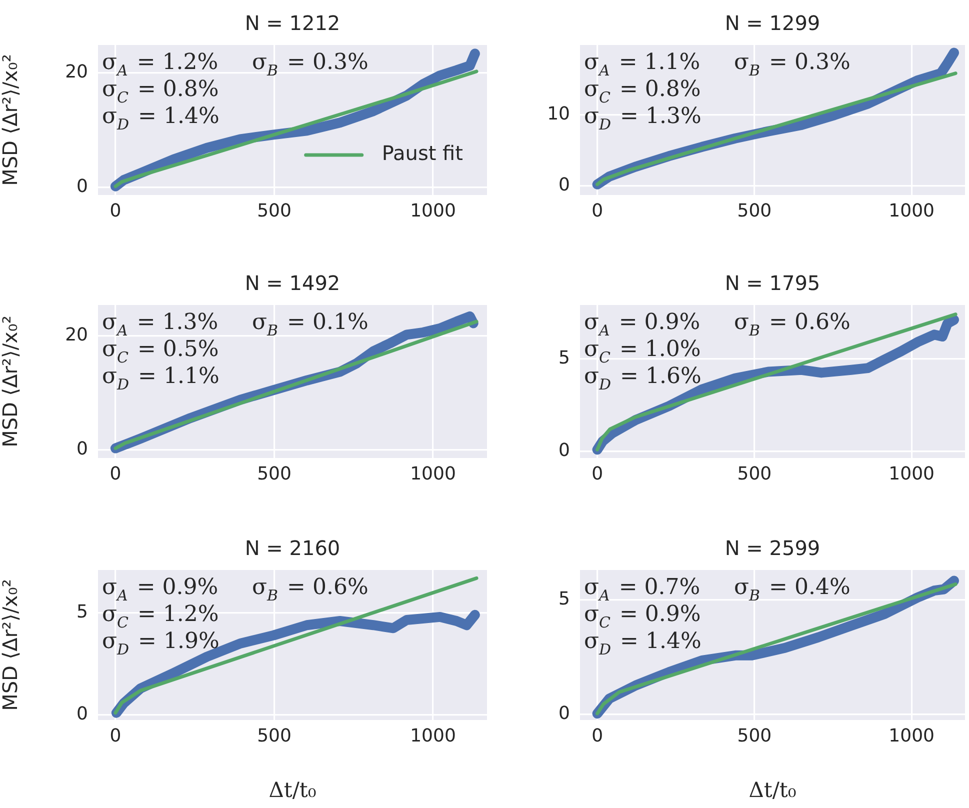 The width and height of the screenshot is (969, 808). What do you see at coordinates (292, 283) in the screenshot?
I see `chart-title: N = 1492` at bounding box center [292, 283].